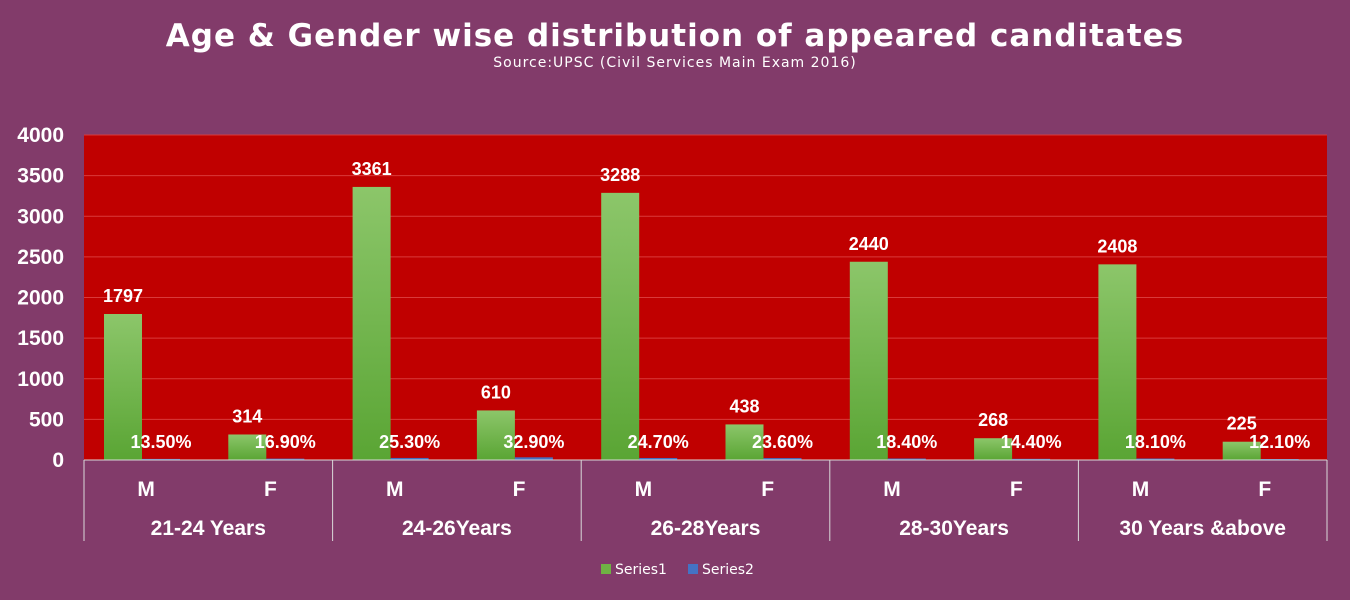  What do you see at coordinates (606, 569) in the screenshot?
I see `legend-swatch-series1` at bounding box center [606, 569].